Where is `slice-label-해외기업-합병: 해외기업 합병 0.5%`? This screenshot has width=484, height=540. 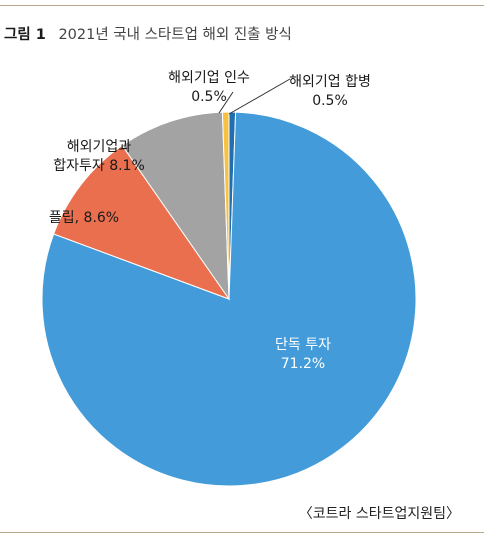
slice-label-해외기업-합병: 해외기업 합병 0.5% is located at coordinates (330, 91).